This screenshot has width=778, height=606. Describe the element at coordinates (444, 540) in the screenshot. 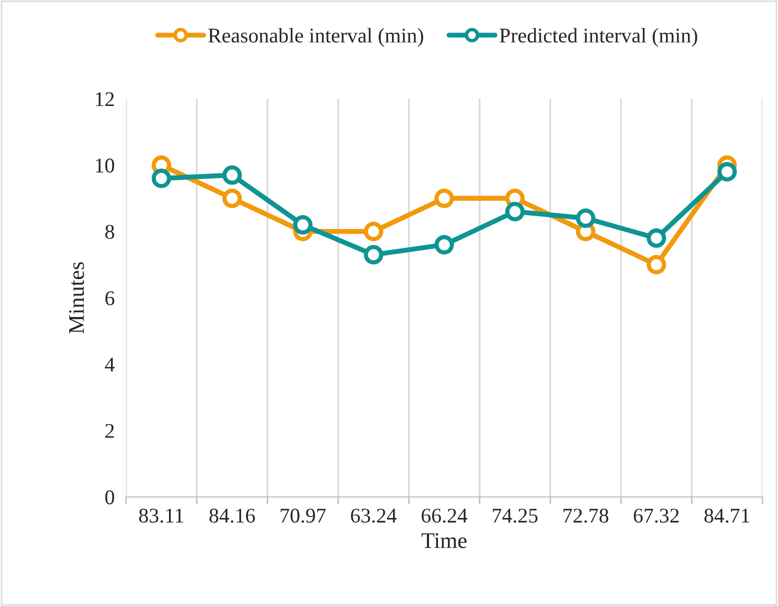

I see `x-axis-title: Time` at that location.